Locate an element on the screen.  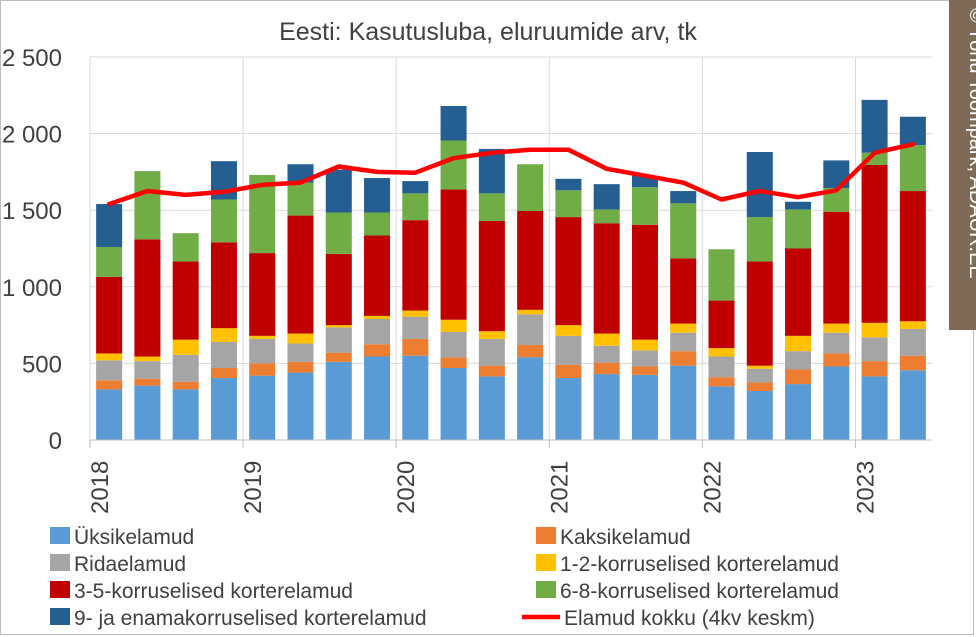
legend-label: 9- ja enamakorruselised korterelamud is located at coordinates (250, 618).